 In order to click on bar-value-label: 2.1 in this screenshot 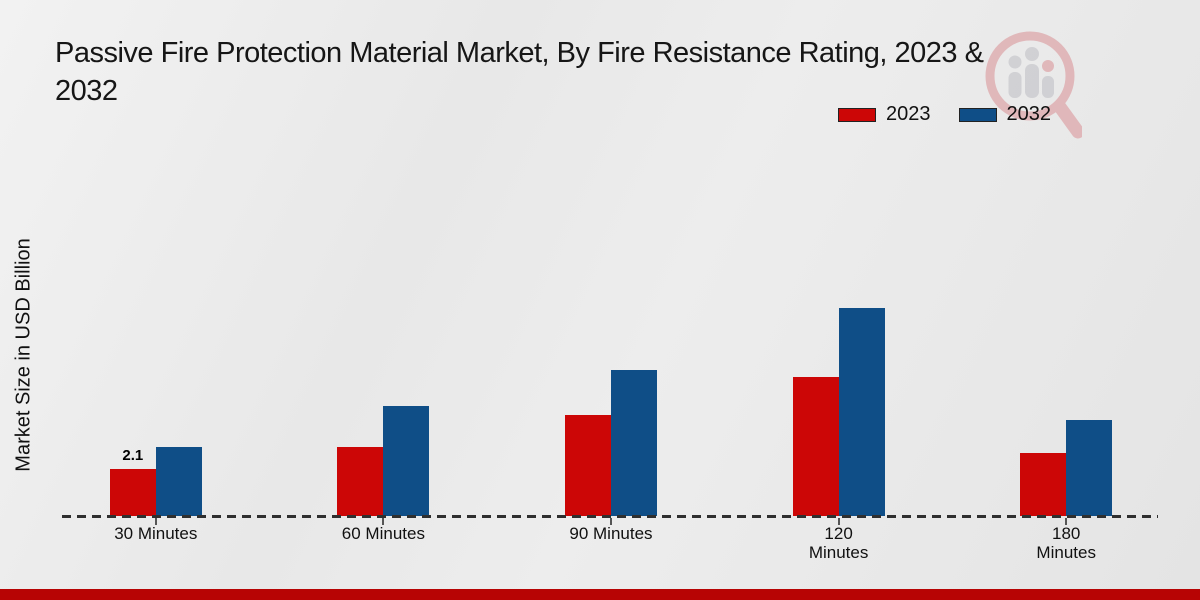, I will do `click(133, 455)`.